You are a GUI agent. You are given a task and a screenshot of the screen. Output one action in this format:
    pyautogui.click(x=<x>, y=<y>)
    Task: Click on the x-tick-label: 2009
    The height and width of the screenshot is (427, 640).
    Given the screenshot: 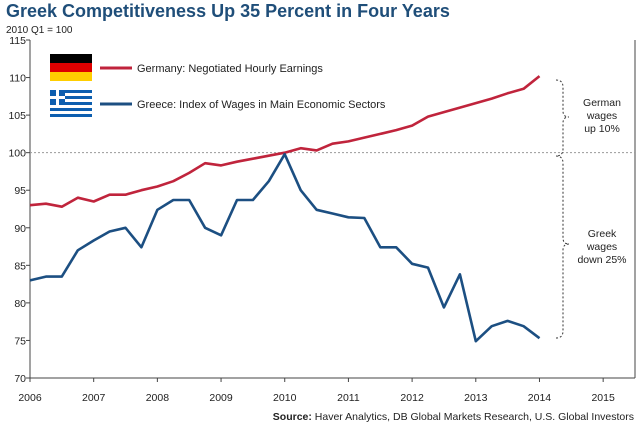 What is the action you would take?
    pyautogui.click(x=221, y=398)
    